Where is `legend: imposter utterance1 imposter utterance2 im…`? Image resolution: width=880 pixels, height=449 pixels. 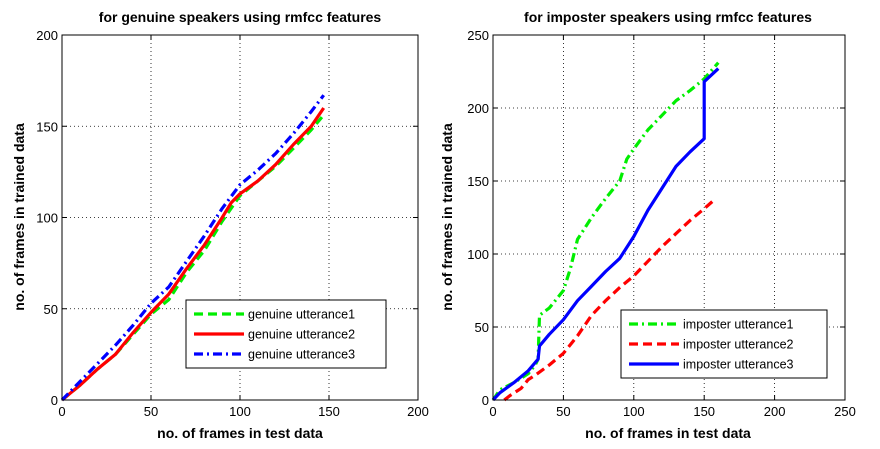
legend: imposter utterance1 imposter utterance2 im… is located at coordinates (724, 344).